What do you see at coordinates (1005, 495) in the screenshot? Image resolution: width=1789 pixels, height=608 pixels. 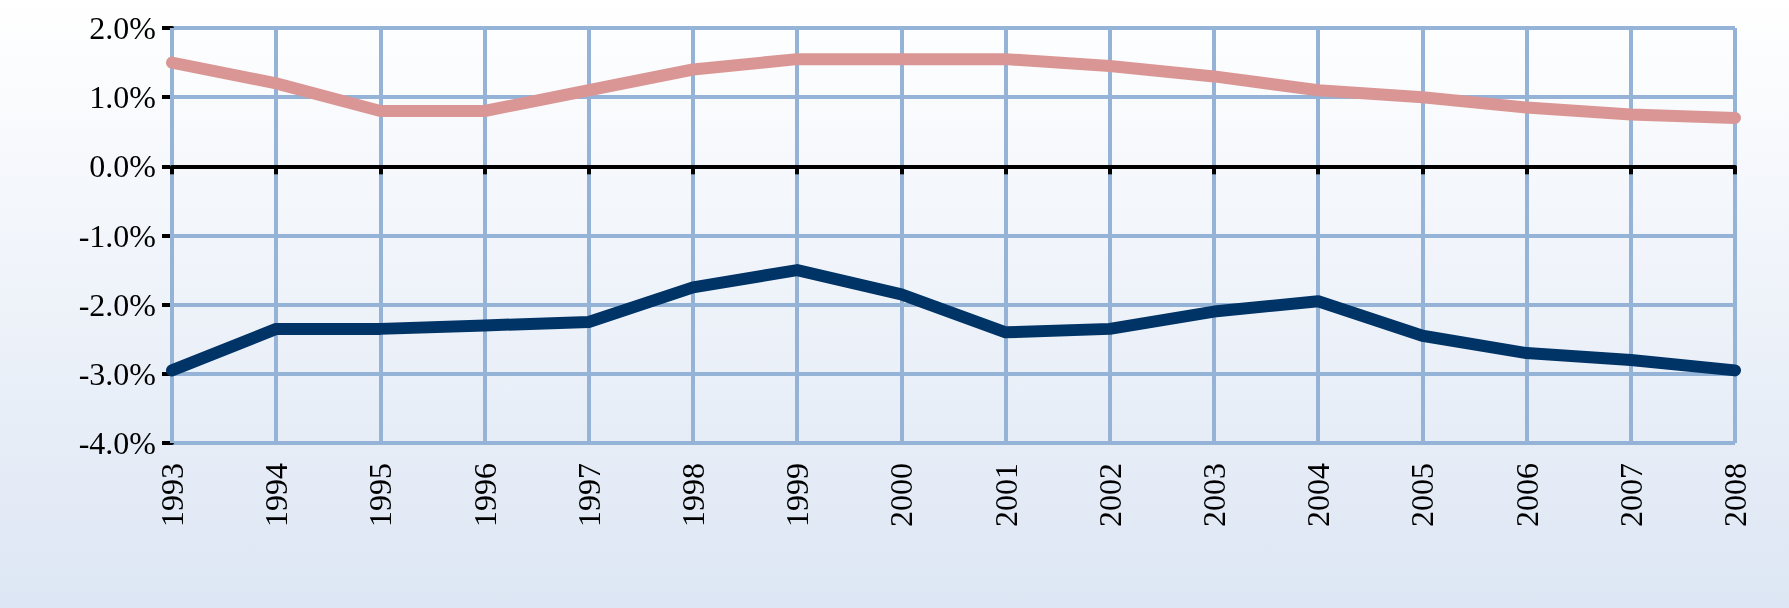 I see `x-tick-label: 2001` at bounding box center [1005, 495].